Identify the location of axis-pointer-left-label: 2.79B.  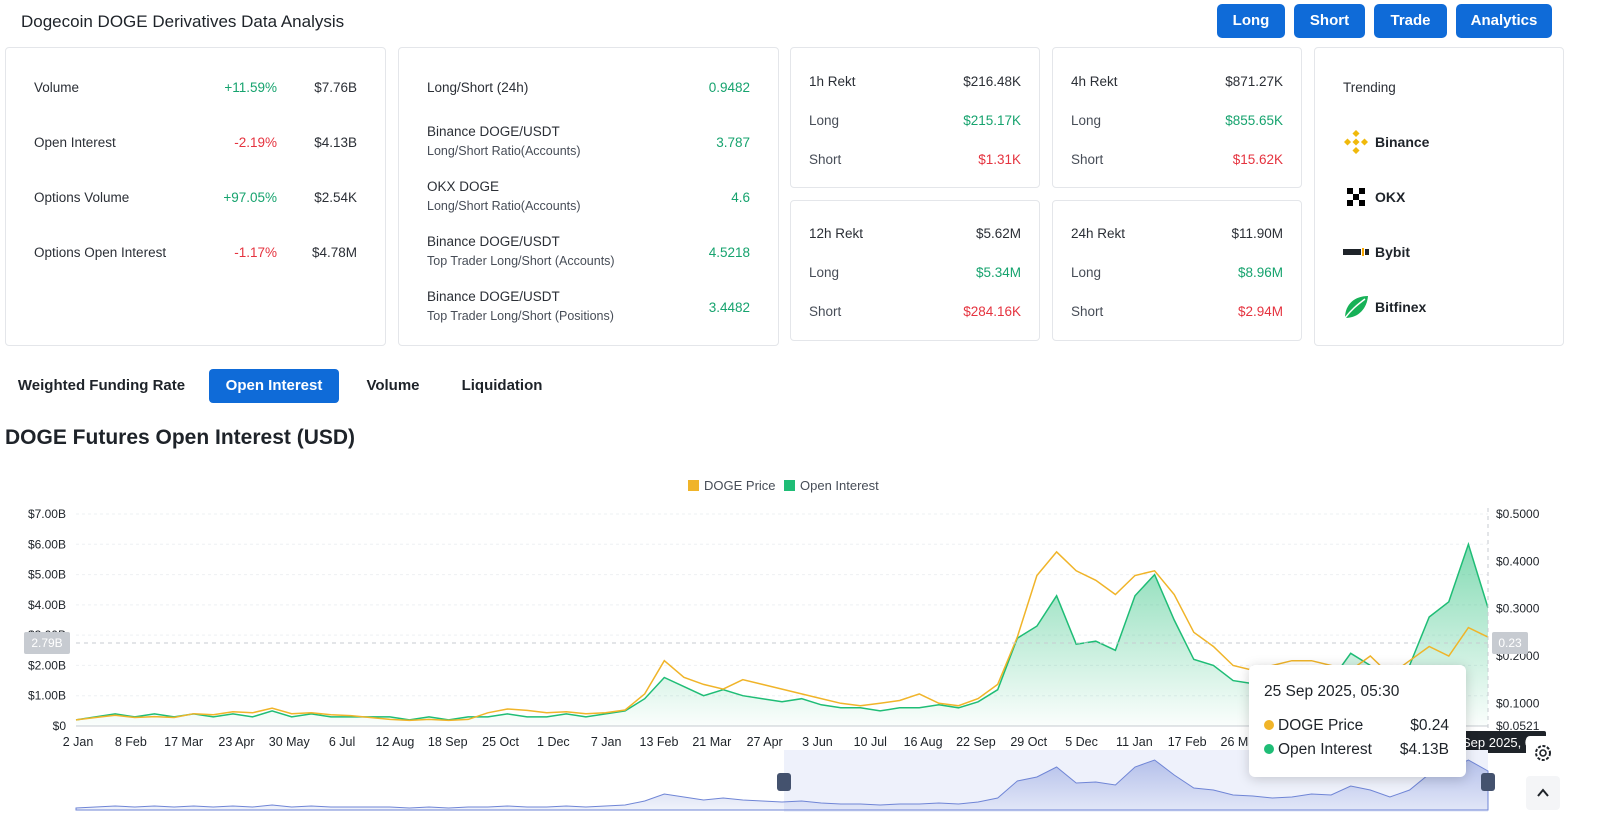
(46, 643).